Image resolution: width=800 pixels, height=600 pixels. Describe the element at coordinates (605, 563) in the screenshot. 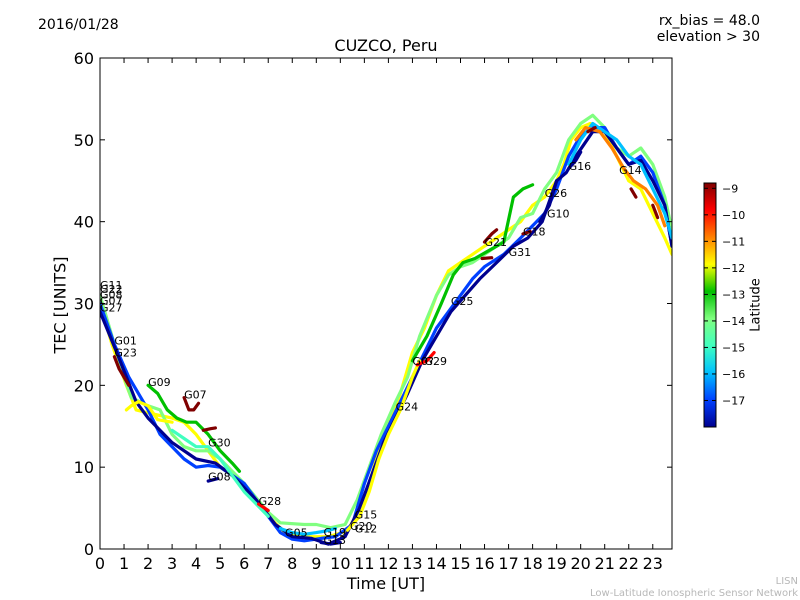

I see `x-tick-label: 21` at that location.